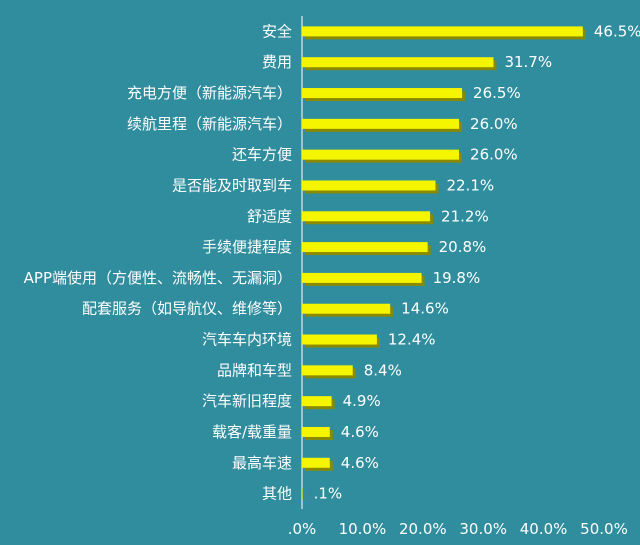 This screenshot has height=545, width=640. What do you see at coordinates (458, 529) in the screenshot?
I see `x-tick-labels: .0% 10.0% 20.0% 30.0% 40.0% 50.0%` at bounding box center [458, 529].